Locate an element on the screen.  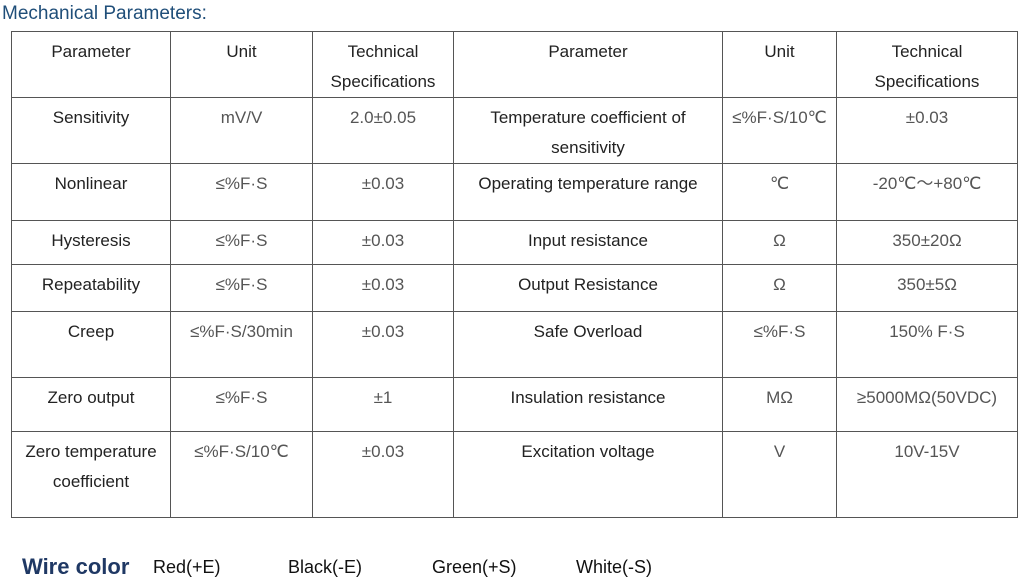
table-cell: Creep is located at coordinates (91, 344).